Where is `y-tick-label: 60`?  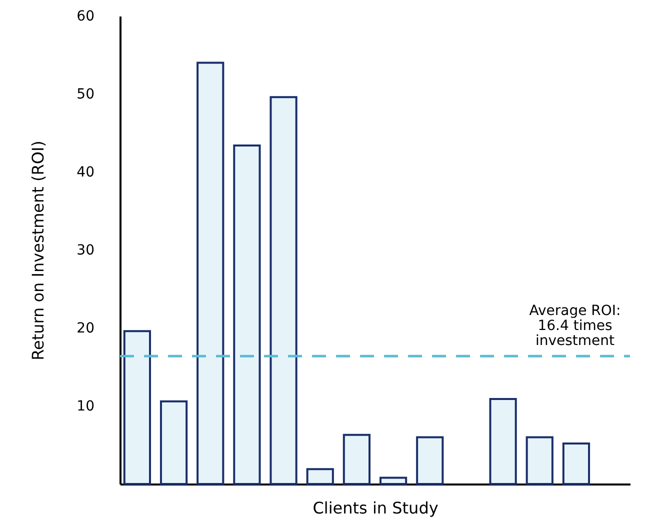
y-tick-label: 60 is located at coordinates (85, 16).